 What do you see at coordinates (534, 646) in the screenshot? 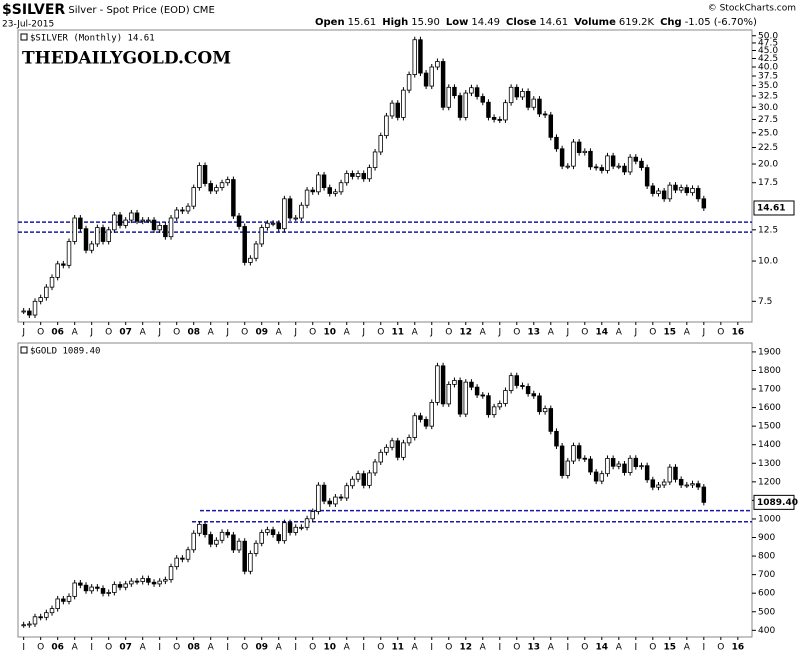
I see `x-tick-label: 13` at bounding box center [534, 646].